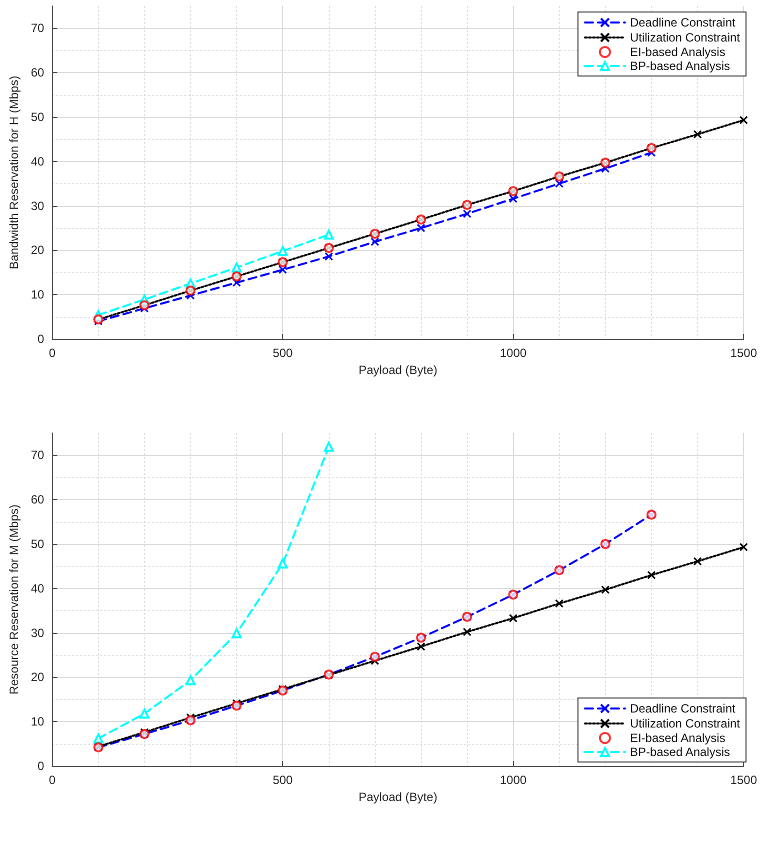 Image resolution: width=760 pixels, height=854 pixels. What do you see at coordinates (14, 599) in the screenshot?
I see `y-axis-title: Resource Reservation for M (Mbps)` at bounding box center [14, 599].